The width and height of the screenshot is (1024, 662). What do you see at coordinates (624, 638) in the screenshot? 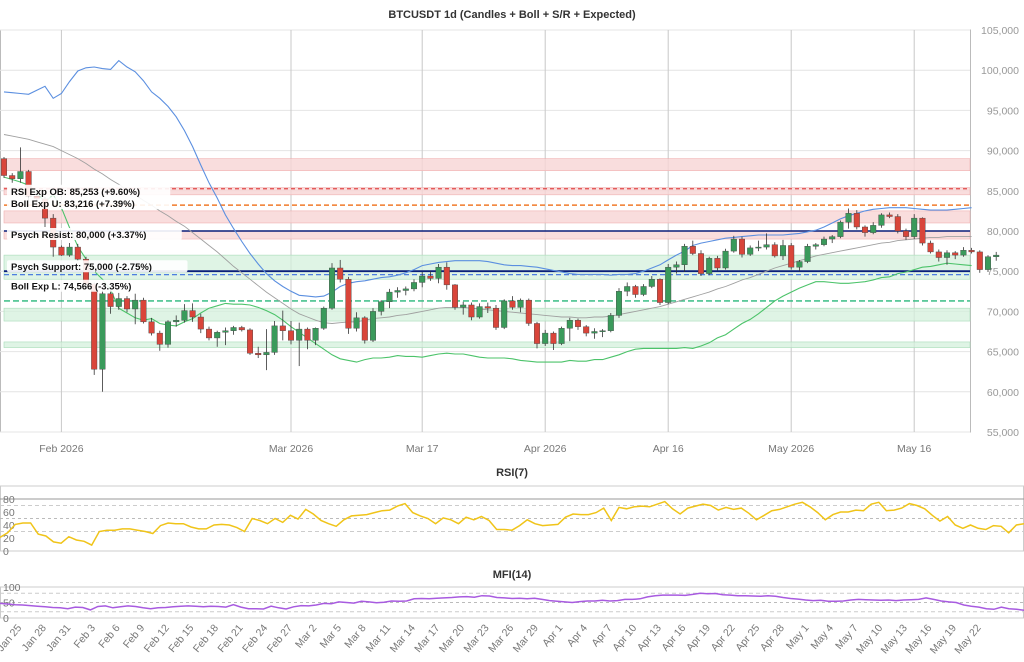
I see `mfi-x-tick-label: Apr 10` at bounding box center [624, 638].